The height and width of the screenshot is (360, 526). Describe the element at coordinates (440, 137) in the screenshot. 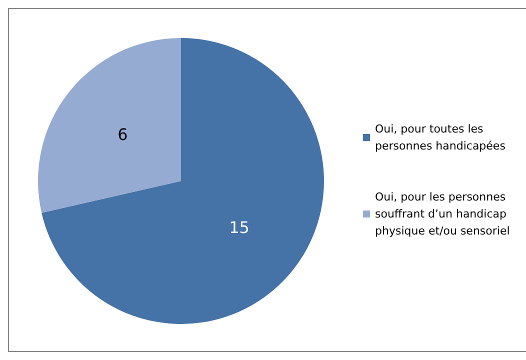

I see `legend-label: Oui, pour toutes les personnes handicapées` at that location.